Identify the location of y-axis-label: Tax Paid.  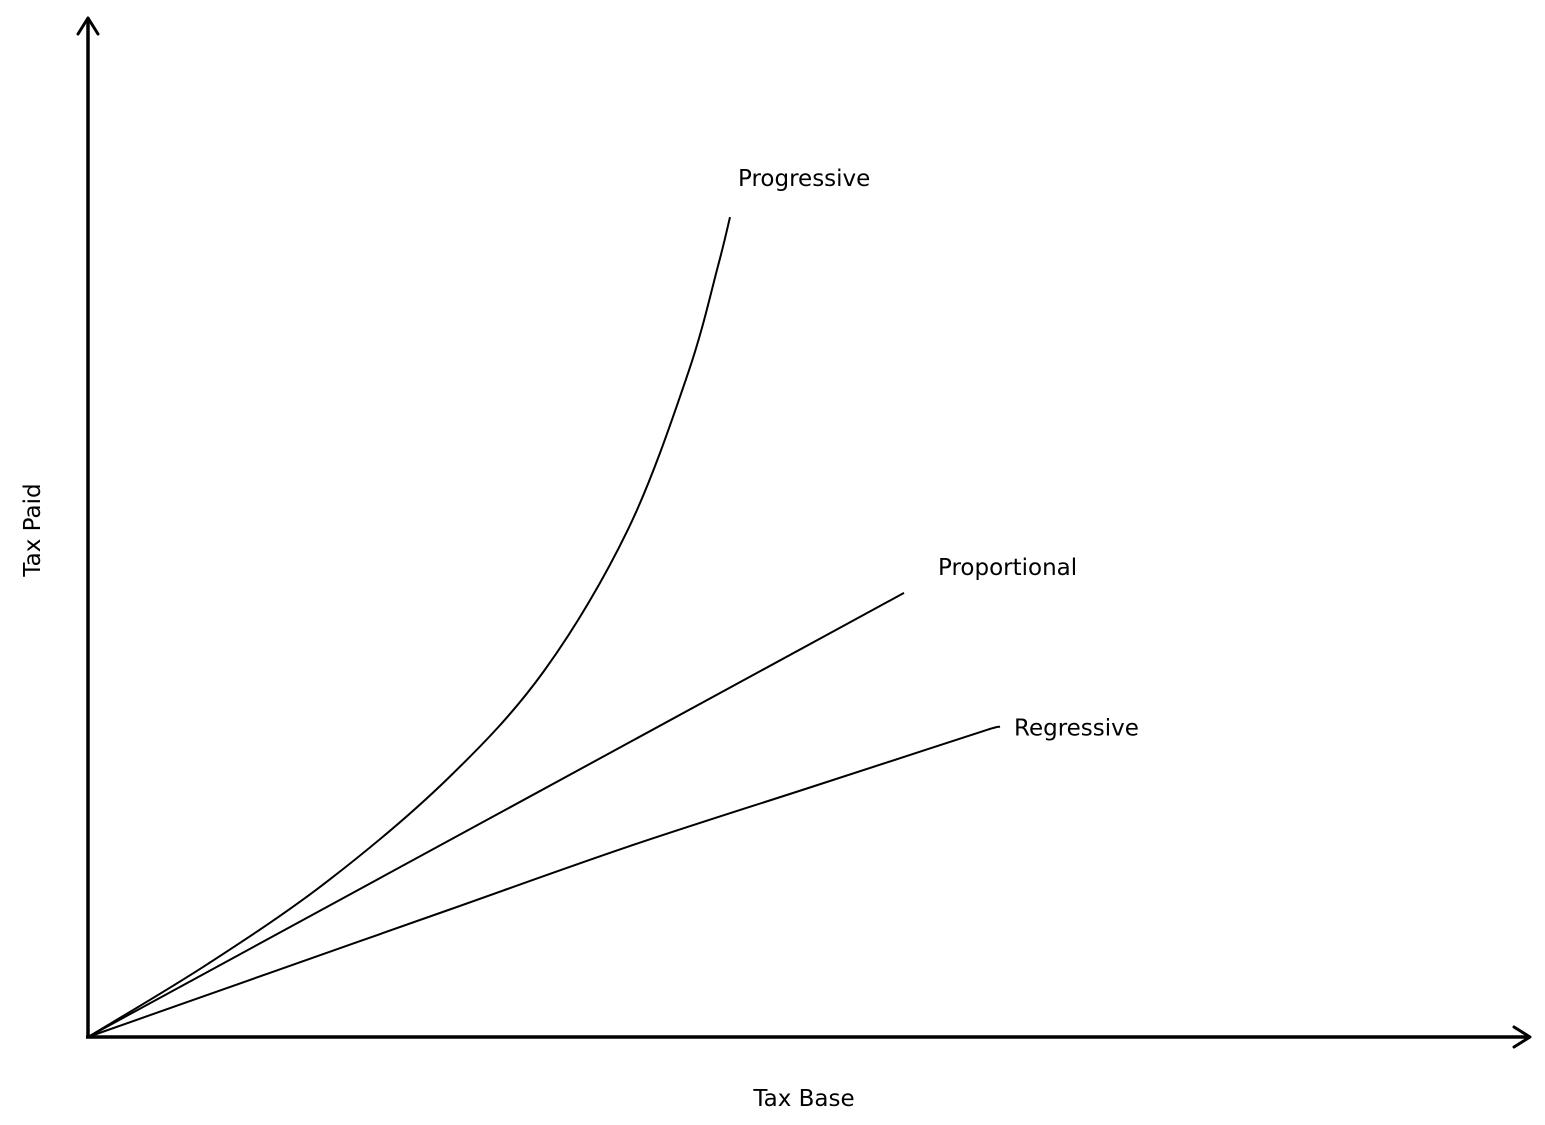
(33, 530).